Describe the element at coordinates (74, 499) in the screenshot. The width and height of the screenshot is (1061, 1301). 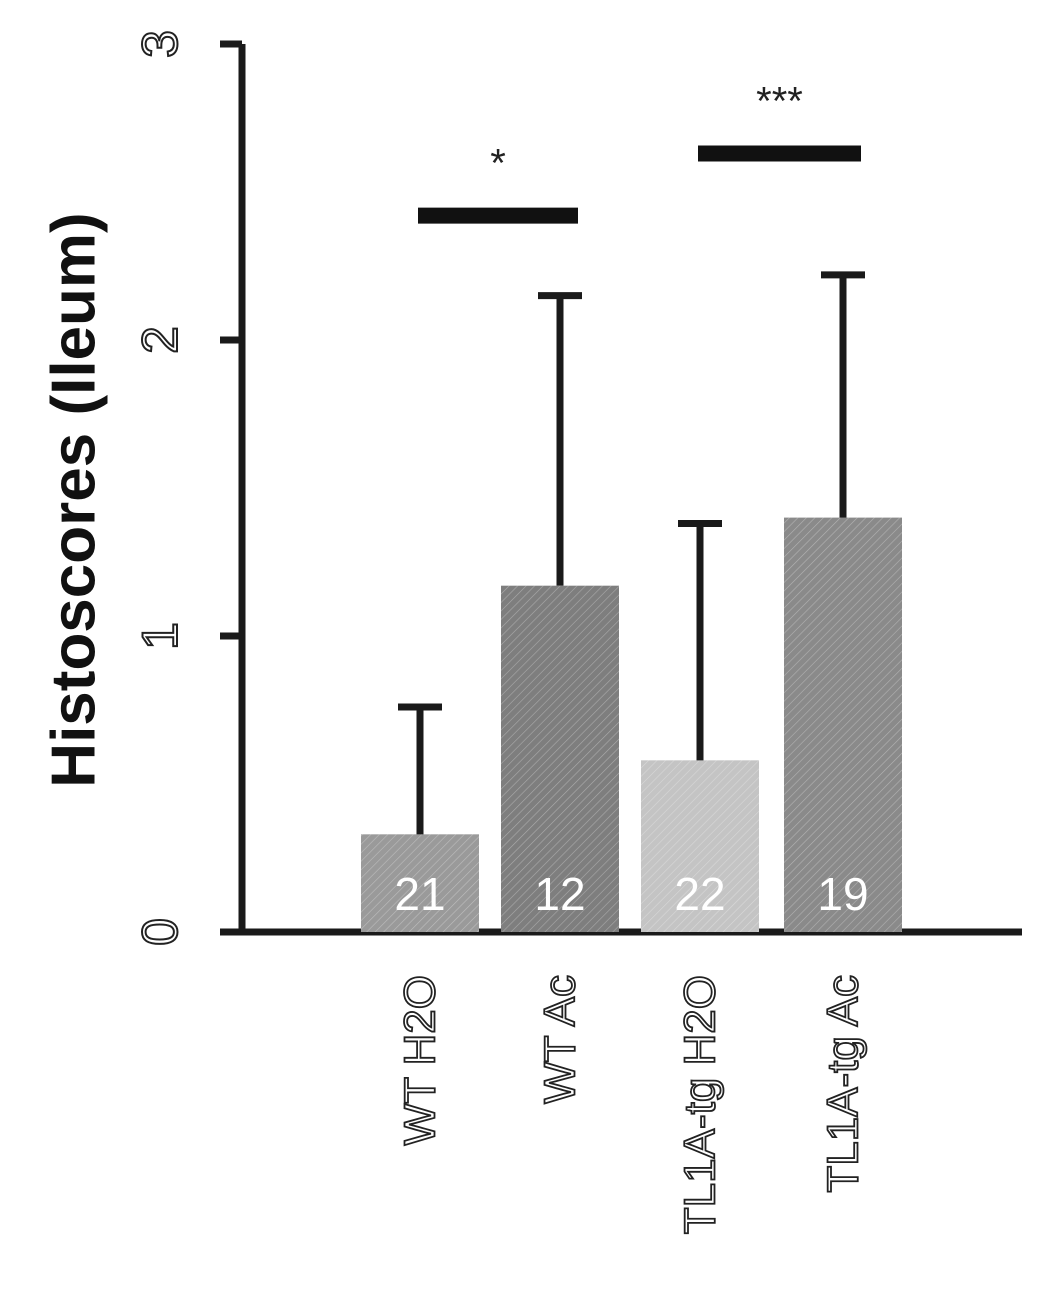
I see `y-axis-title: Histoscores (Ileum)` at that location.